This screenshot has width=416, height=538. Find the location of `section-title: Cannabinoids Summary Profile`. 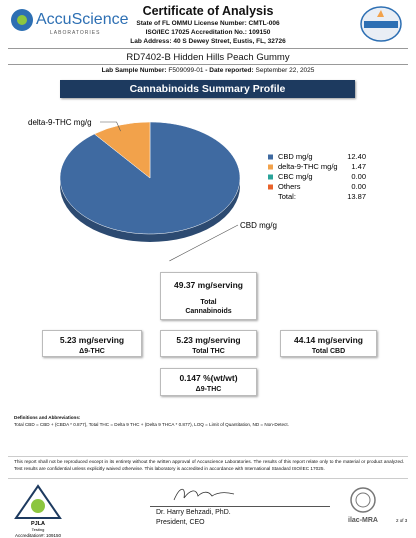

section-title: Cannabinoids Summary Profile is located at coordinates (207, 89).